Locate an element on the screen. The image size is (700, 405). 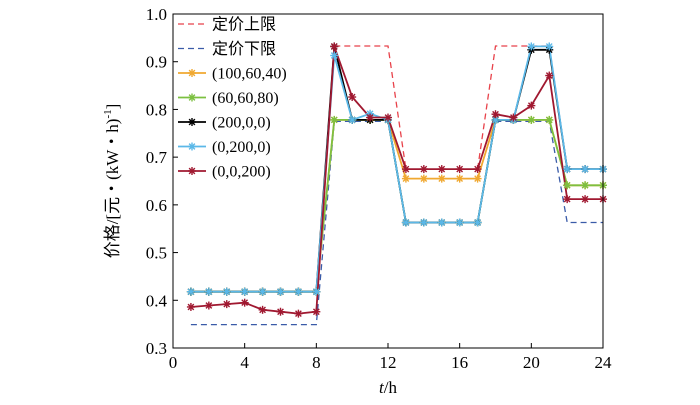
legend-item: (0,0,200) is located at coordinates (224, 172).